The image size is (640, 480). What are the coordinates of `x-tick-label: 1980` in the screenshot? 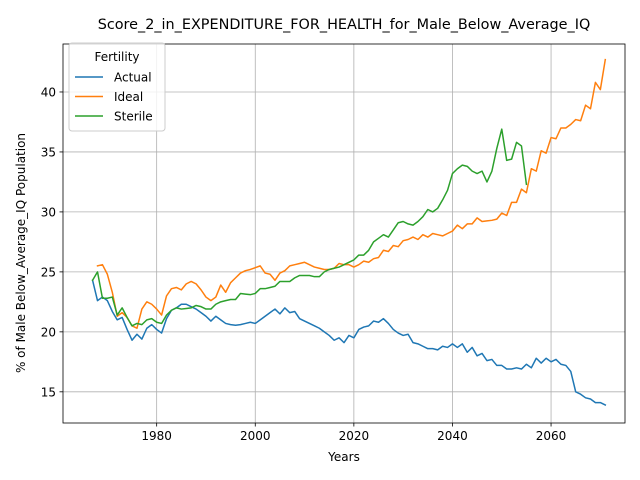 It's located at (156, 436).